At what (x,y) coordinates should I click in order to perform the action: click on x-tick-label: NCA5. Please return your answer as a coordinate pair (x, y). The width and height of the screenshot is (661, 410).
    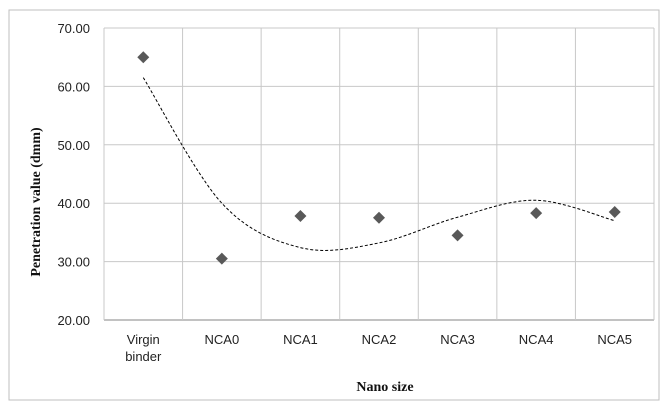
    Looking at the image, I should click on (614, 339).